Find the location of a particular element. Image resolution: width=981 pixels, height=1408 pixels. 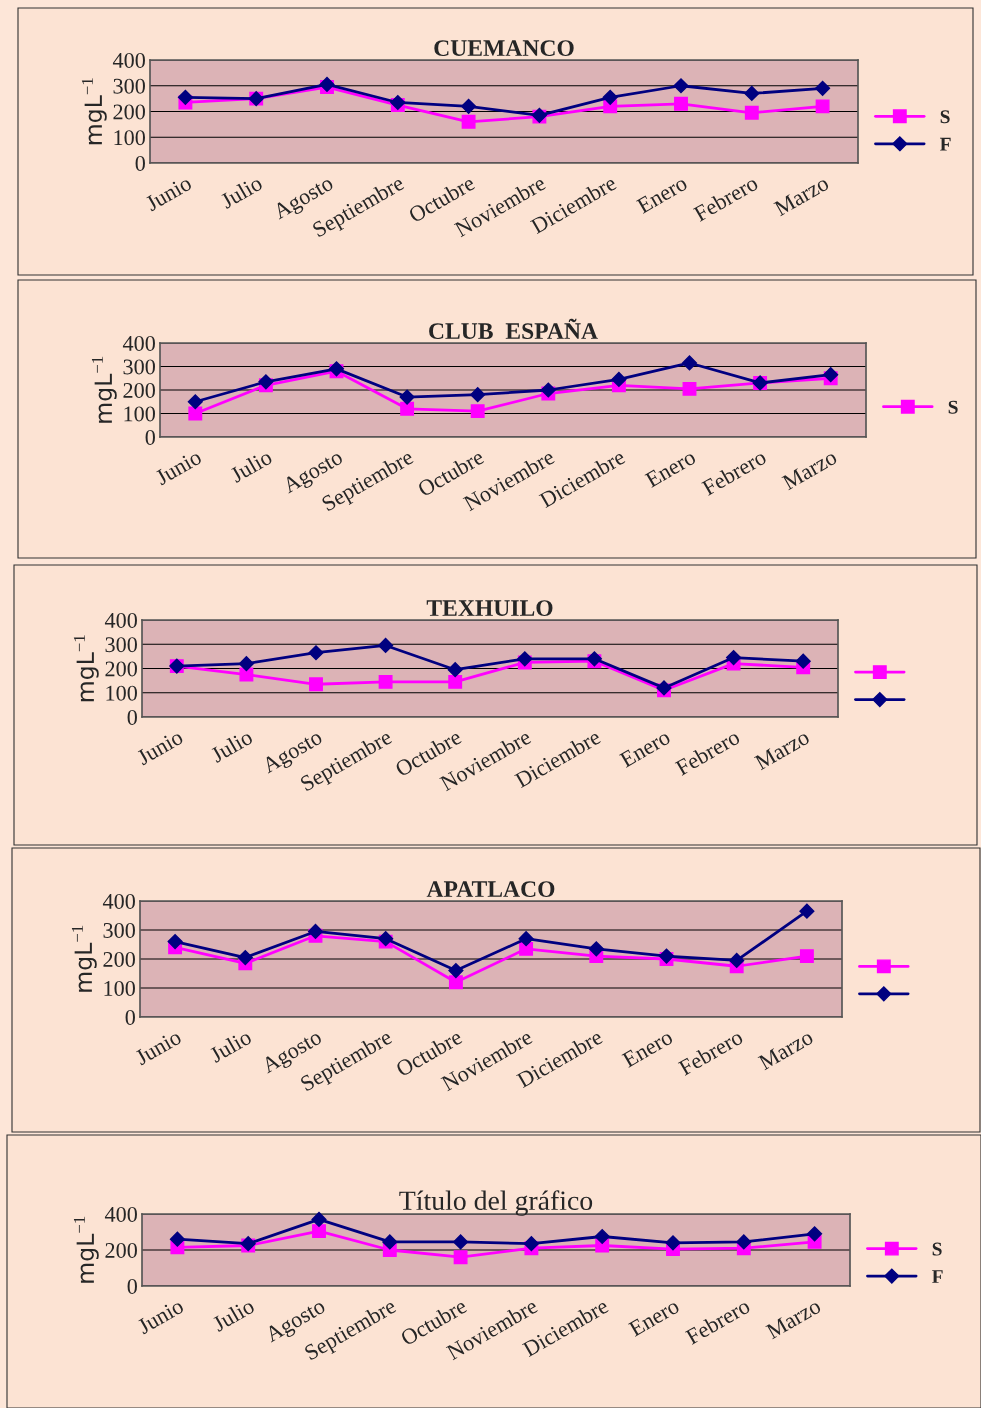

chart-title: Título del gráfico is located at coordinates (496, 1203).